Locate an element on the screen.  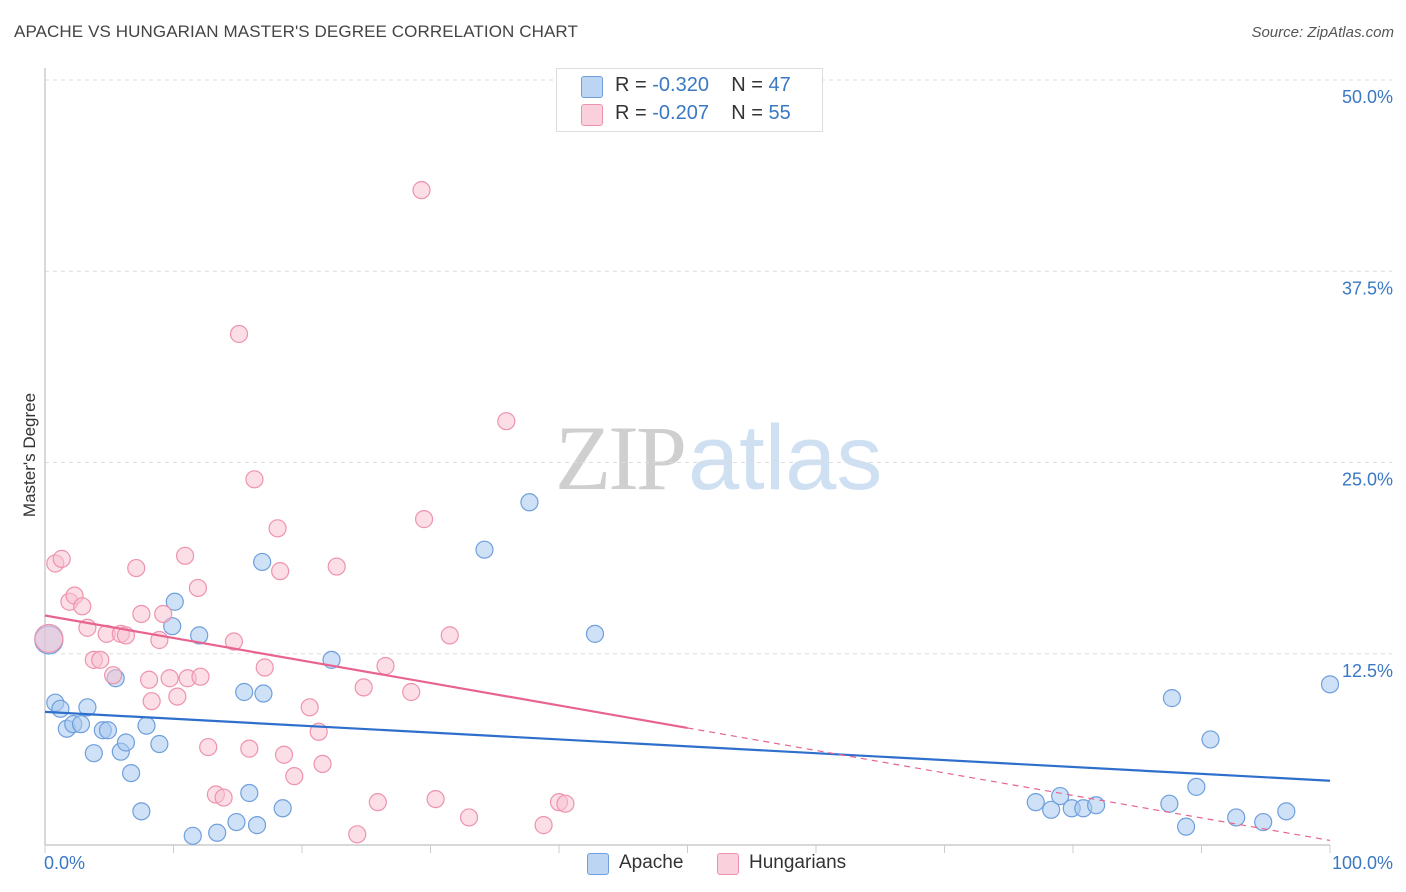
hungarian-swatch is located at coordinates (592, 115).